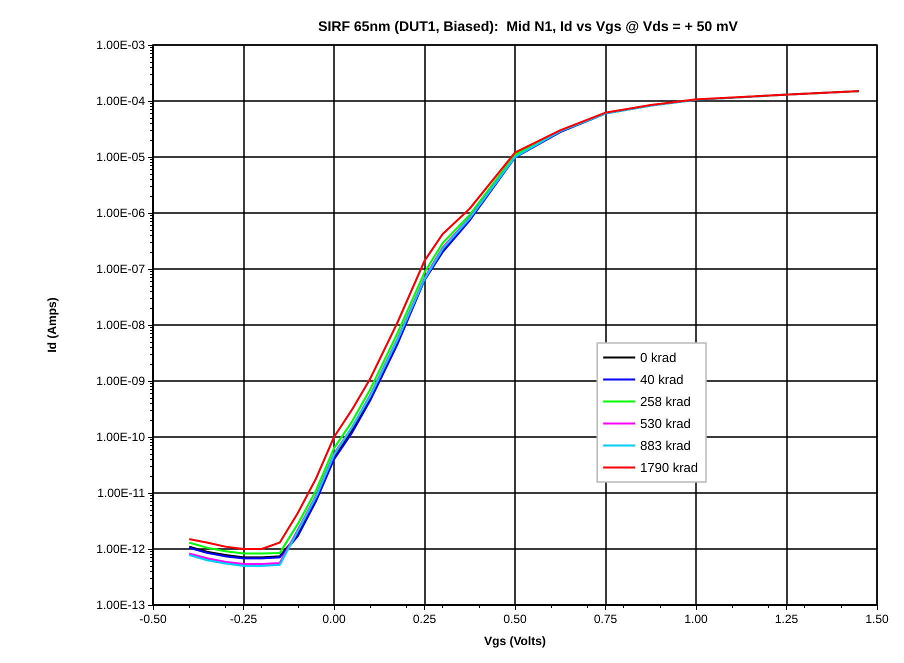 This screenshot has height=663, width=904. Describe the element at coordinates (696, 619) in the screenshot. I see `x-tick-label: 1.00` at that location.